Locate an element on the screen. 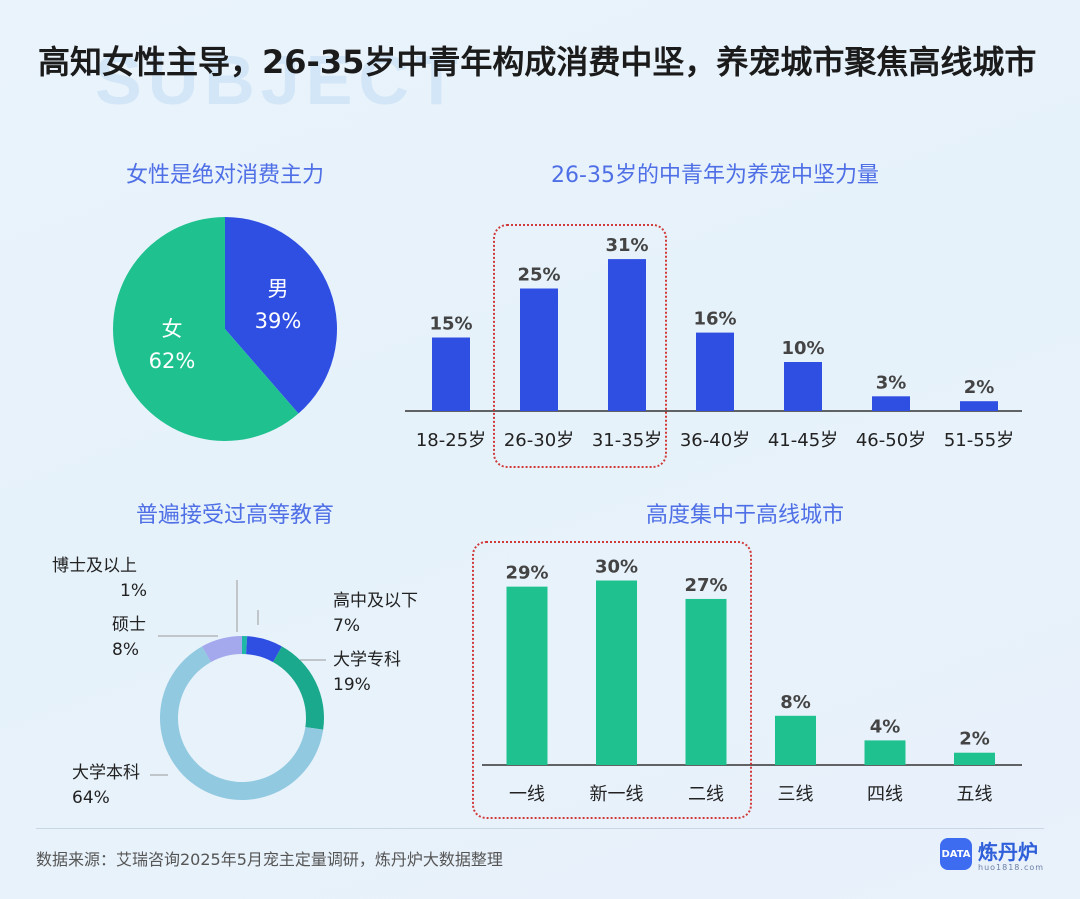 The image size is (1080, 899). pie-slice-label: 男 is located at coordinates (278, 289).